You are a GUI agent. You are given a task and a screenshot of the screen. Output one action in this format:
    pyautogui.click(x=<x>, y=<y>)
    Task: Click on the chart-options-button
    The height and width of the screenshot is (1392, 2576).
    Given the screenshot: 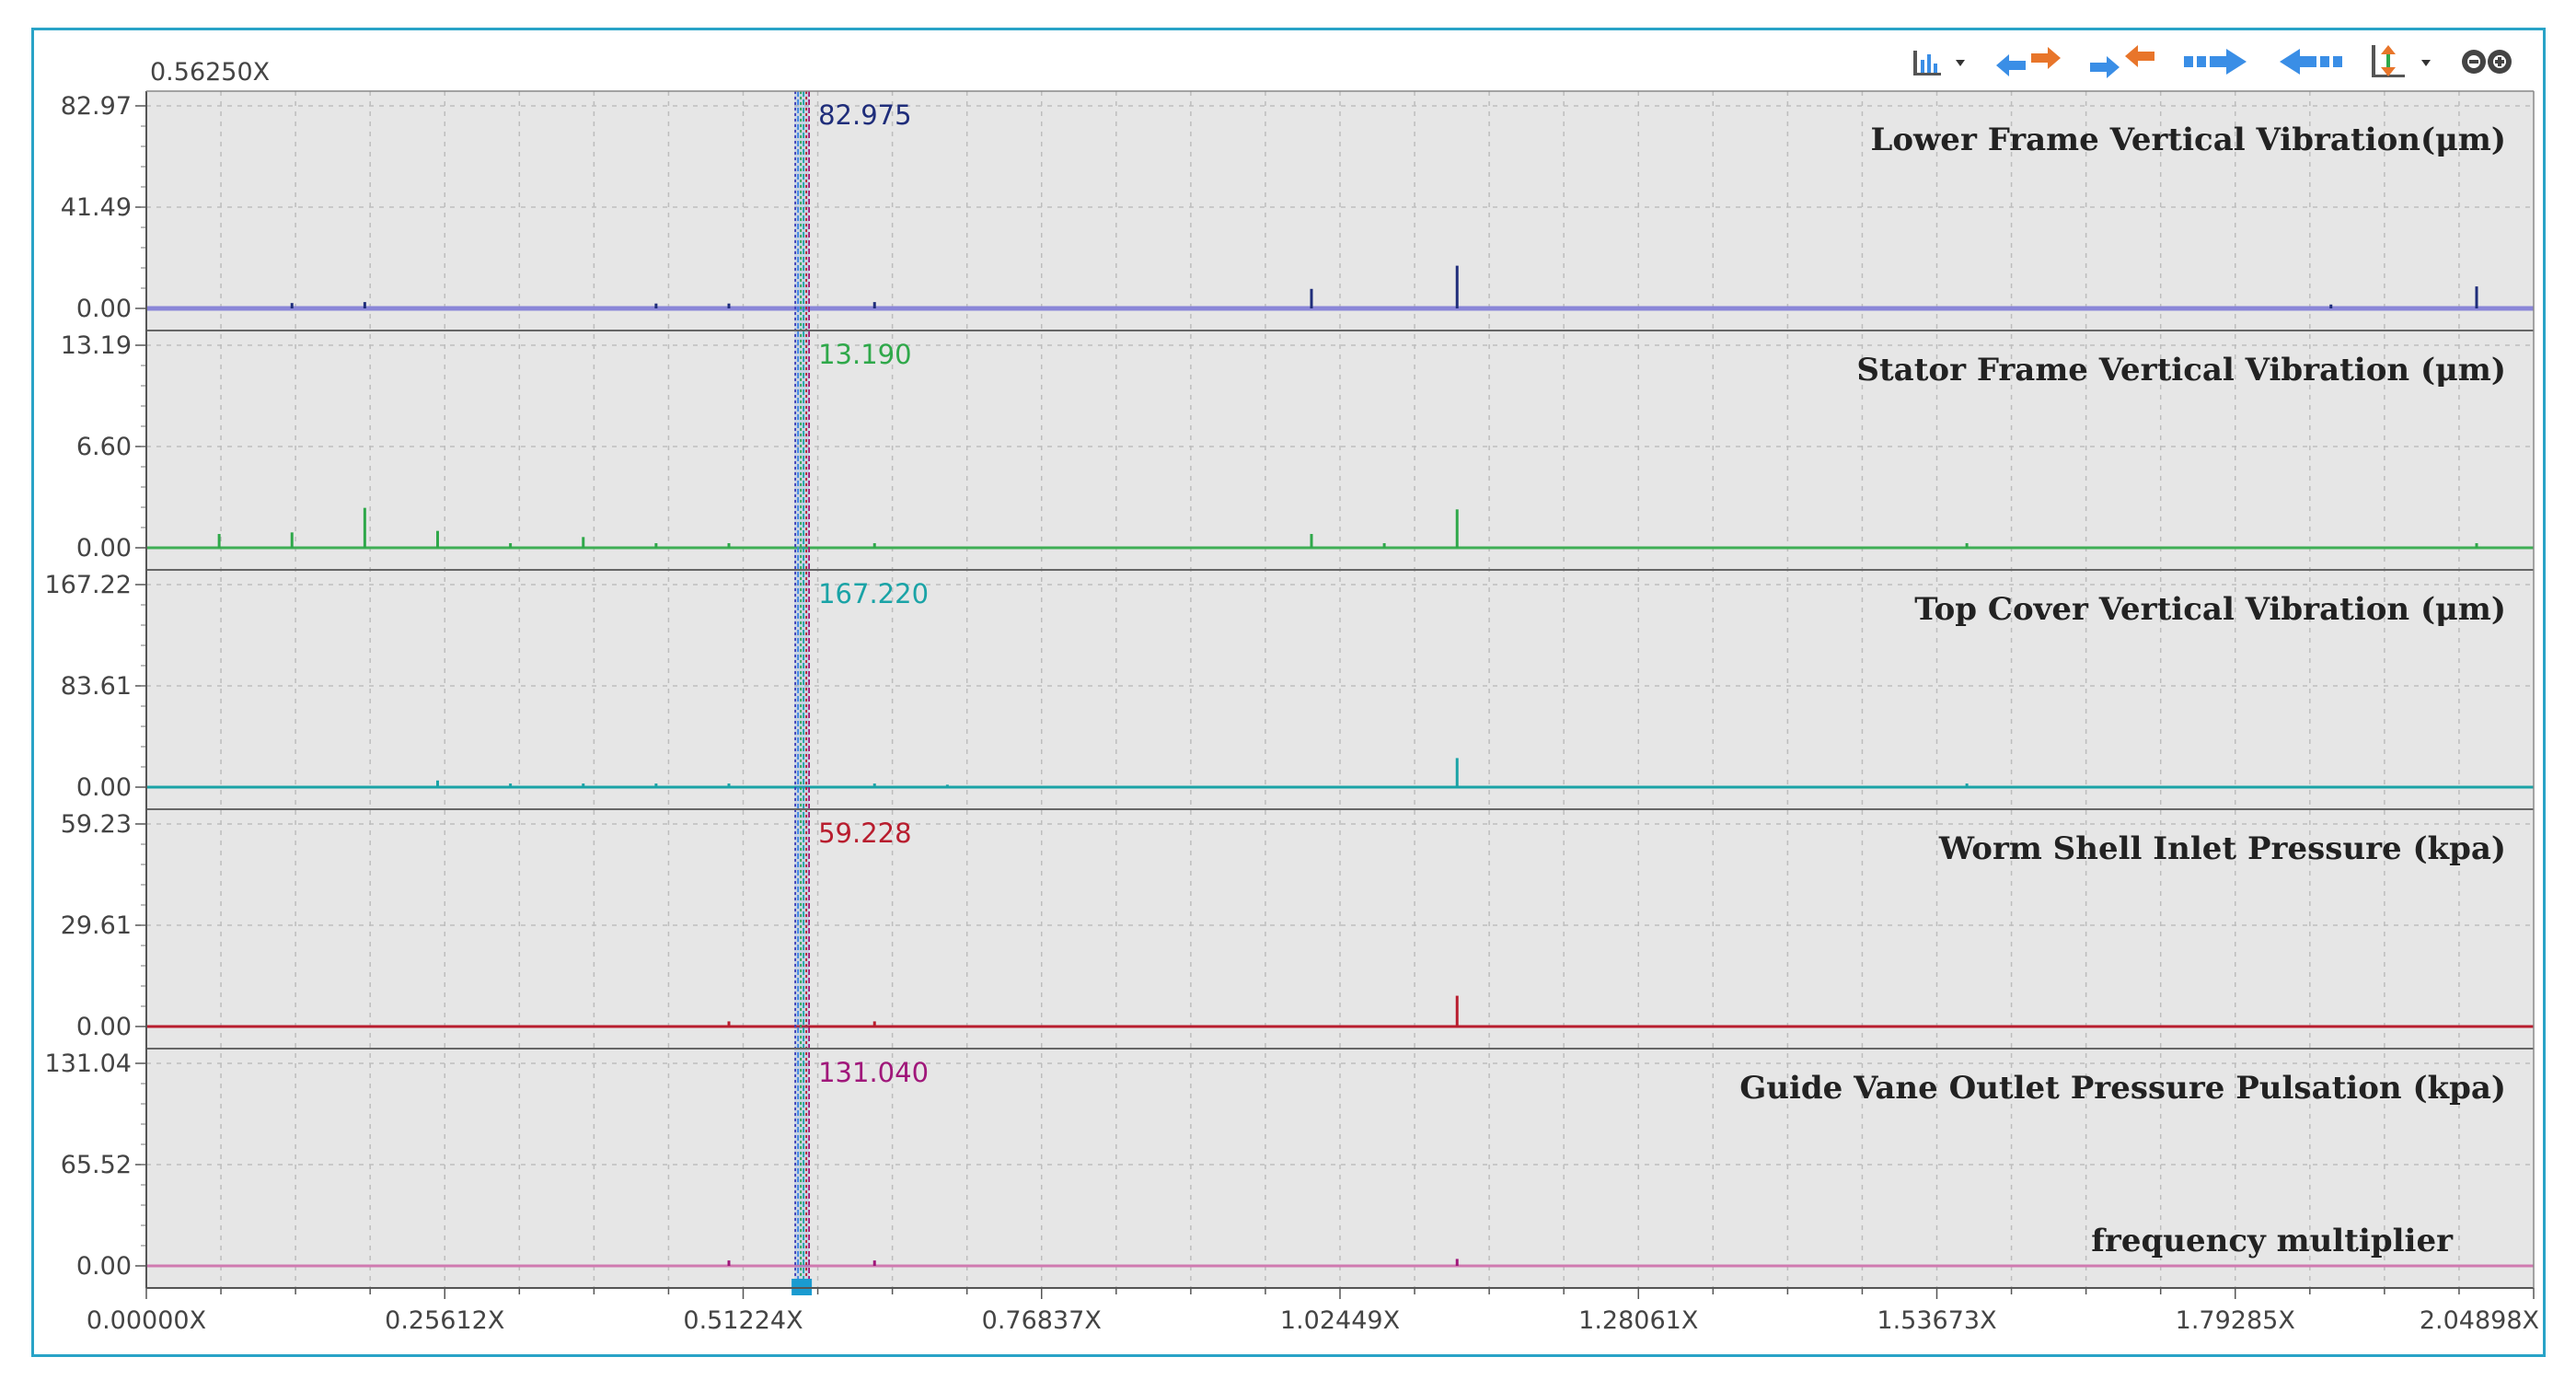 What is the action you would take?
    pyautogui.click(x=1940, y=61)
    